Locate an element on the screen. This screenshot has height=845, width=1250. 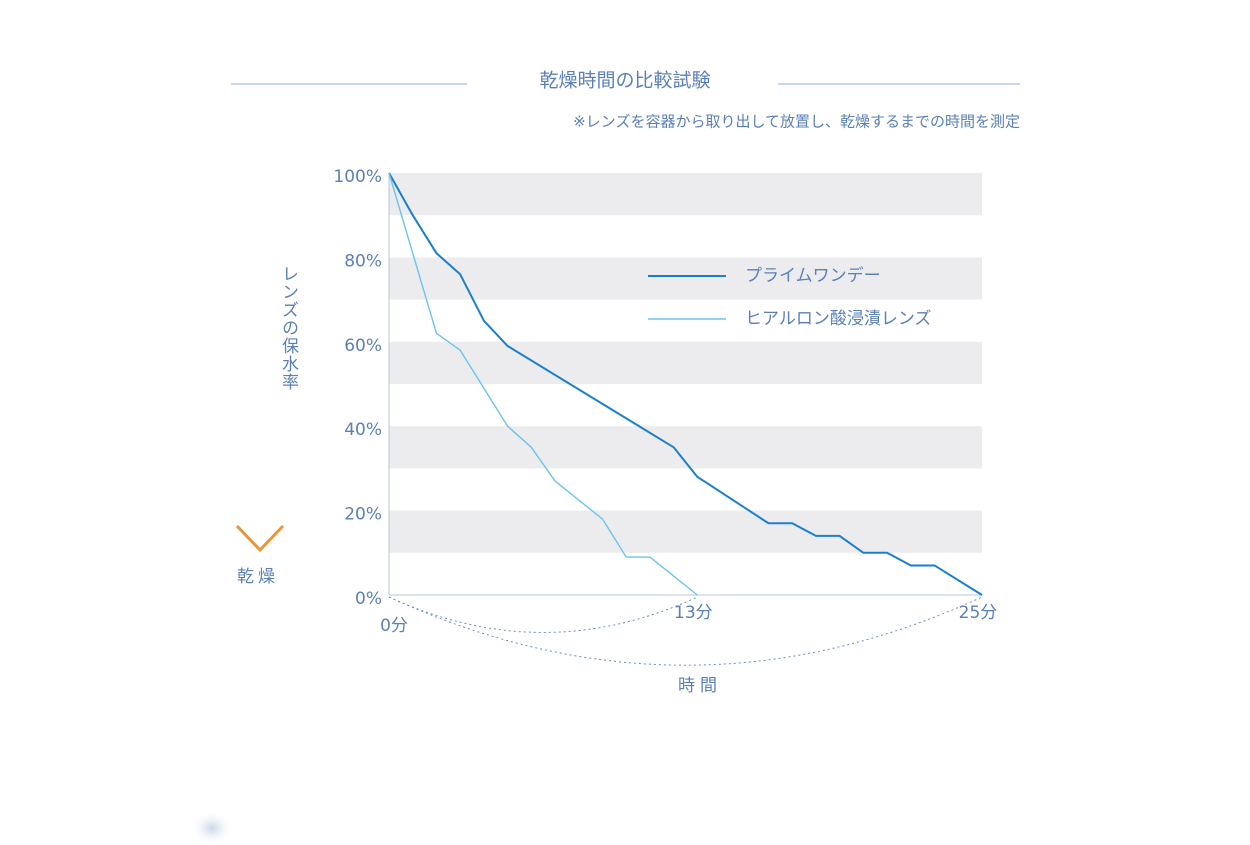
series-line is located at coordinates (543, 384).